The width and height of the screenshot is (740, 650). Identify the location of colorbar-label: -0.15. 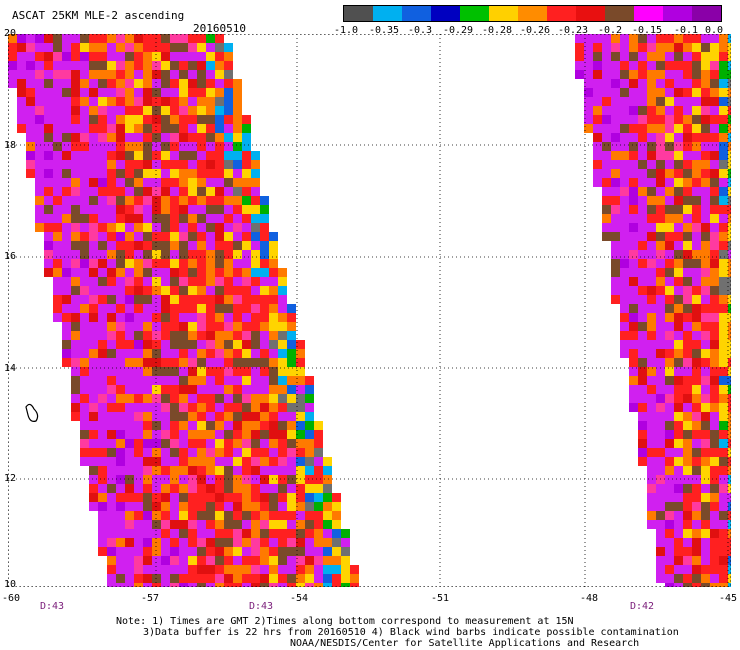
(647, 30).